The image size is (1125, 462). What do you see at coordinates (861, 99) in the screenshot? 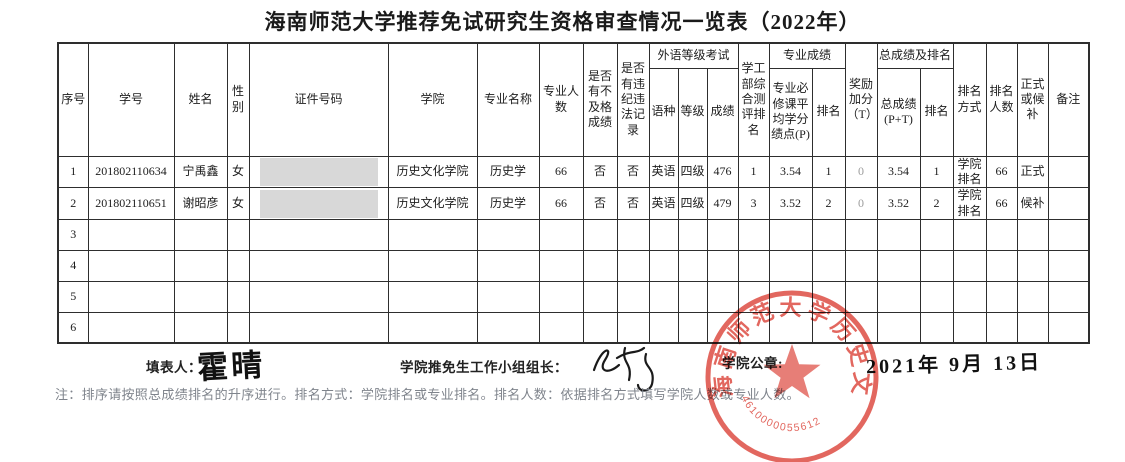
I see `col-header-bonus: 奖励加分（T）` at bounding box center [861, 99].